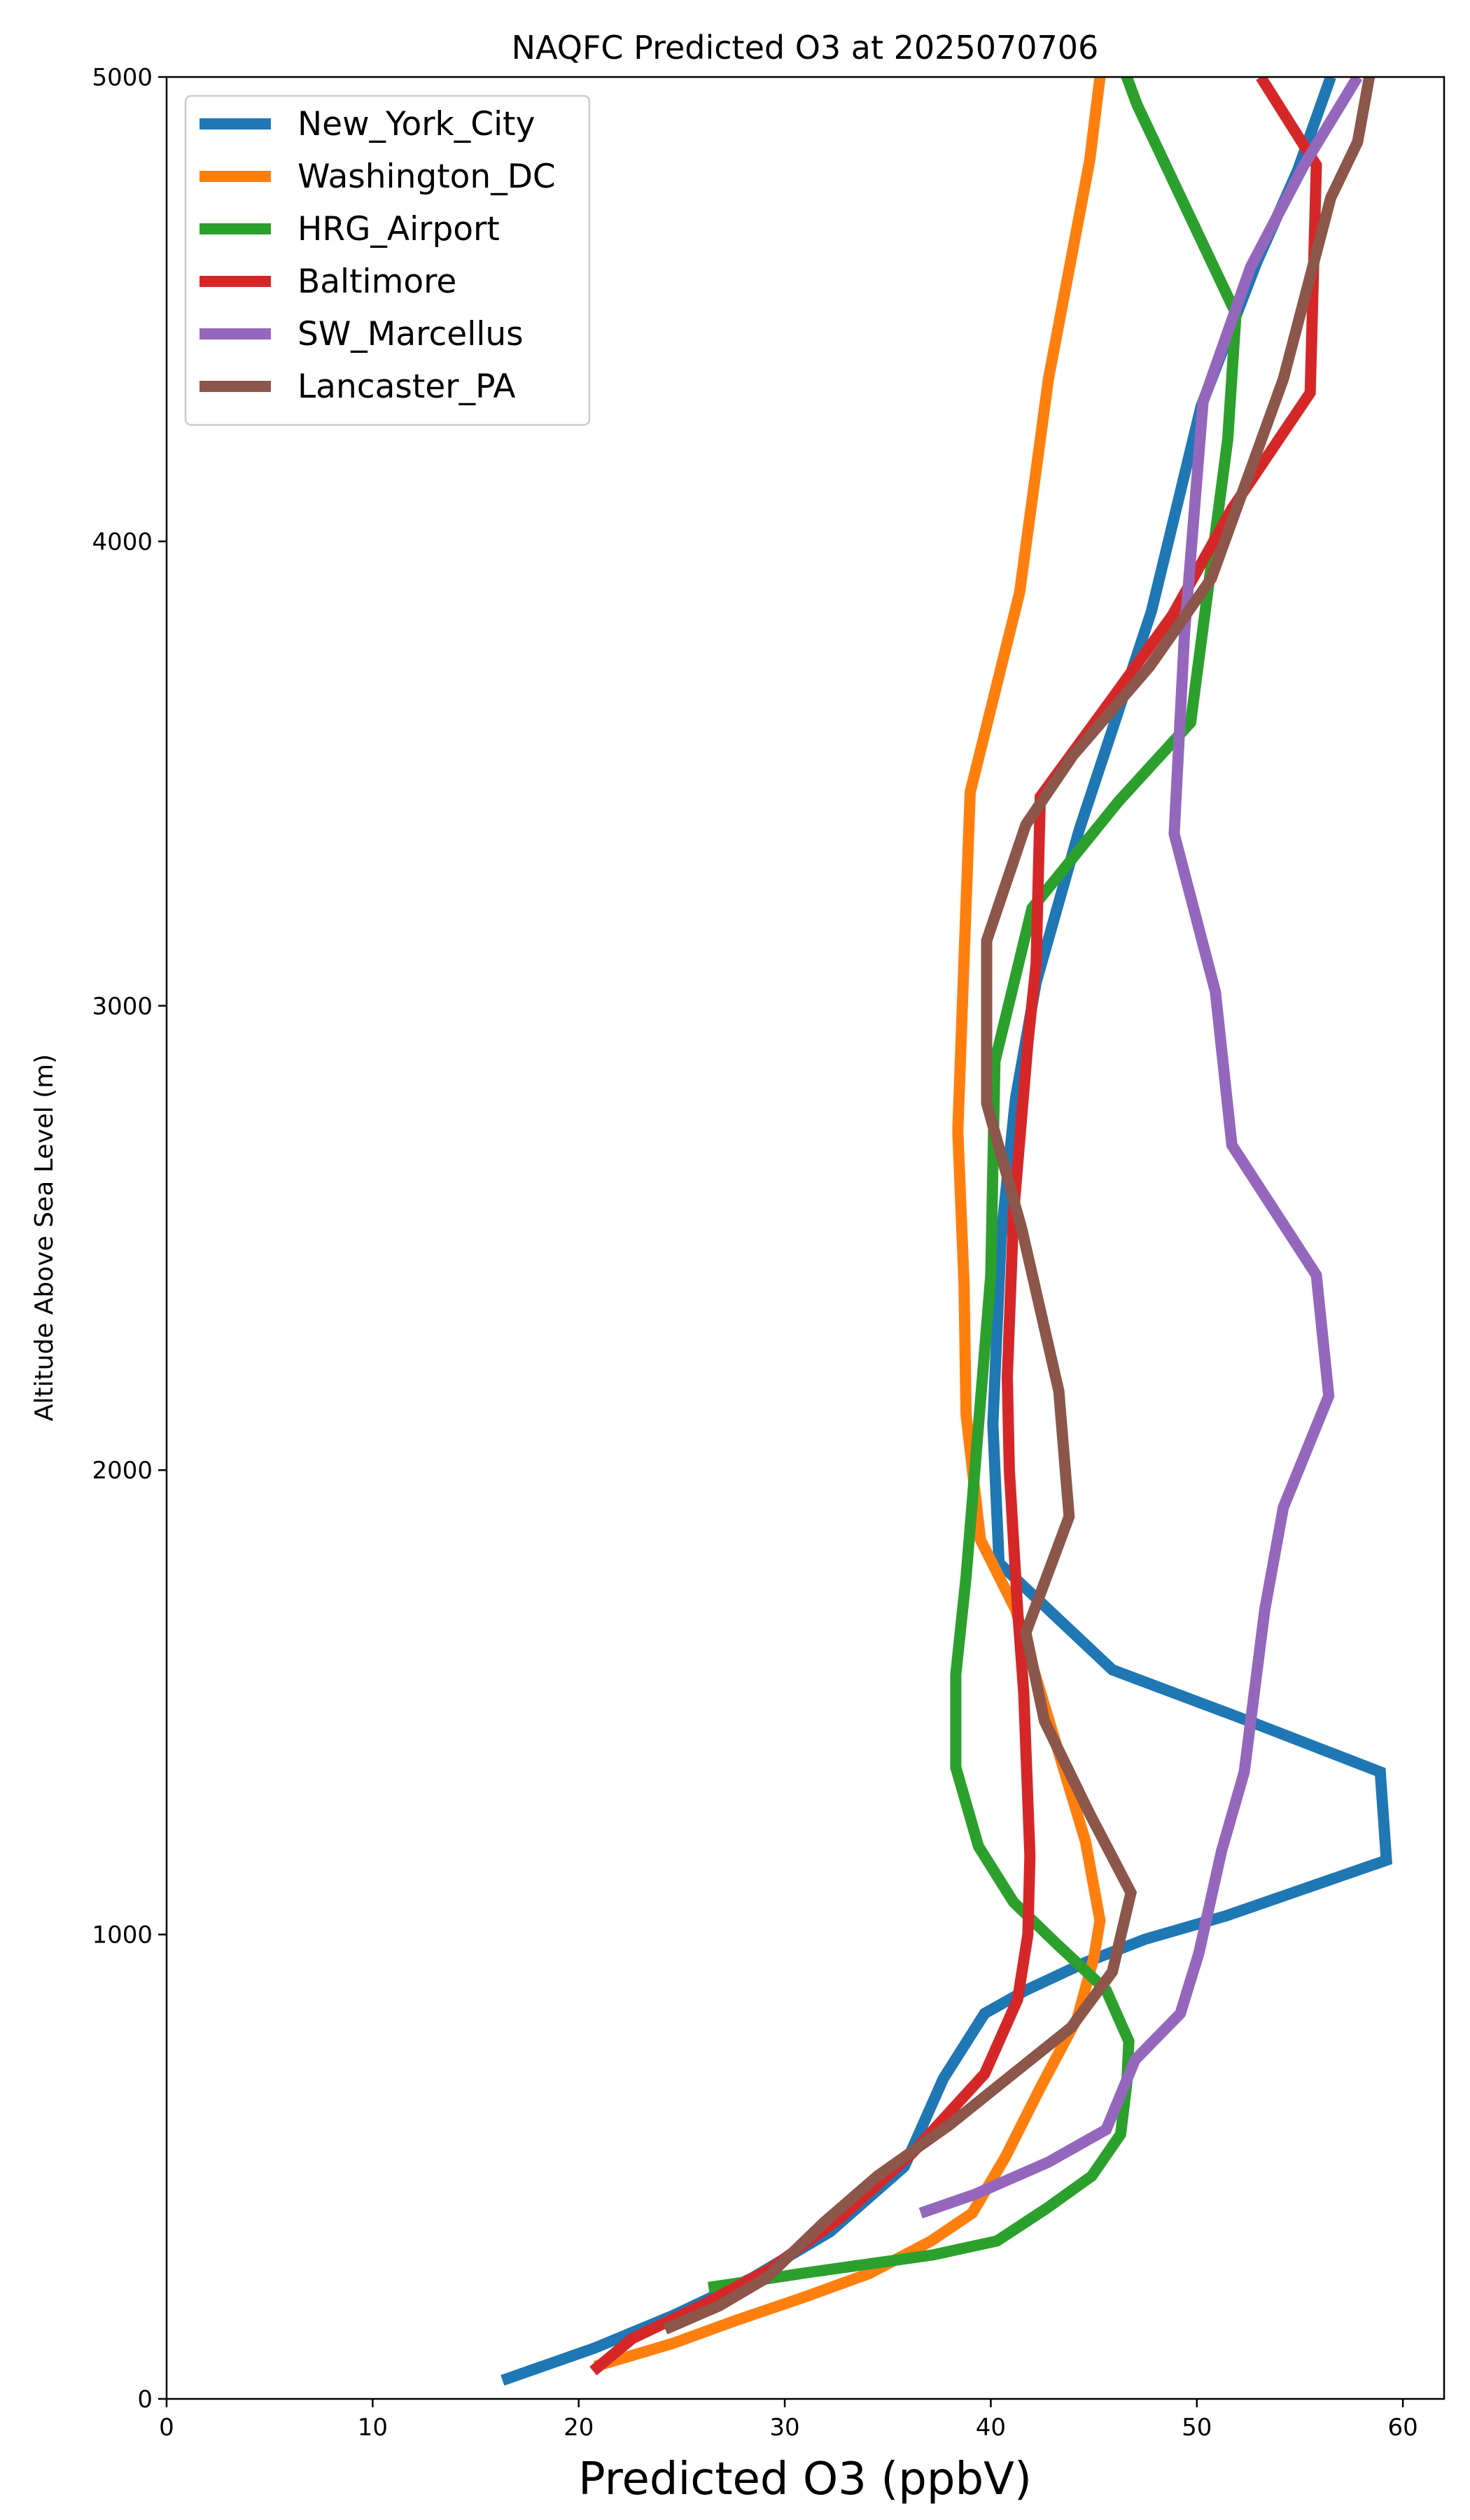  Describe the element at coordinates (145, 2400) in the screenshot. I see `y-tick-label: 0` at that location.